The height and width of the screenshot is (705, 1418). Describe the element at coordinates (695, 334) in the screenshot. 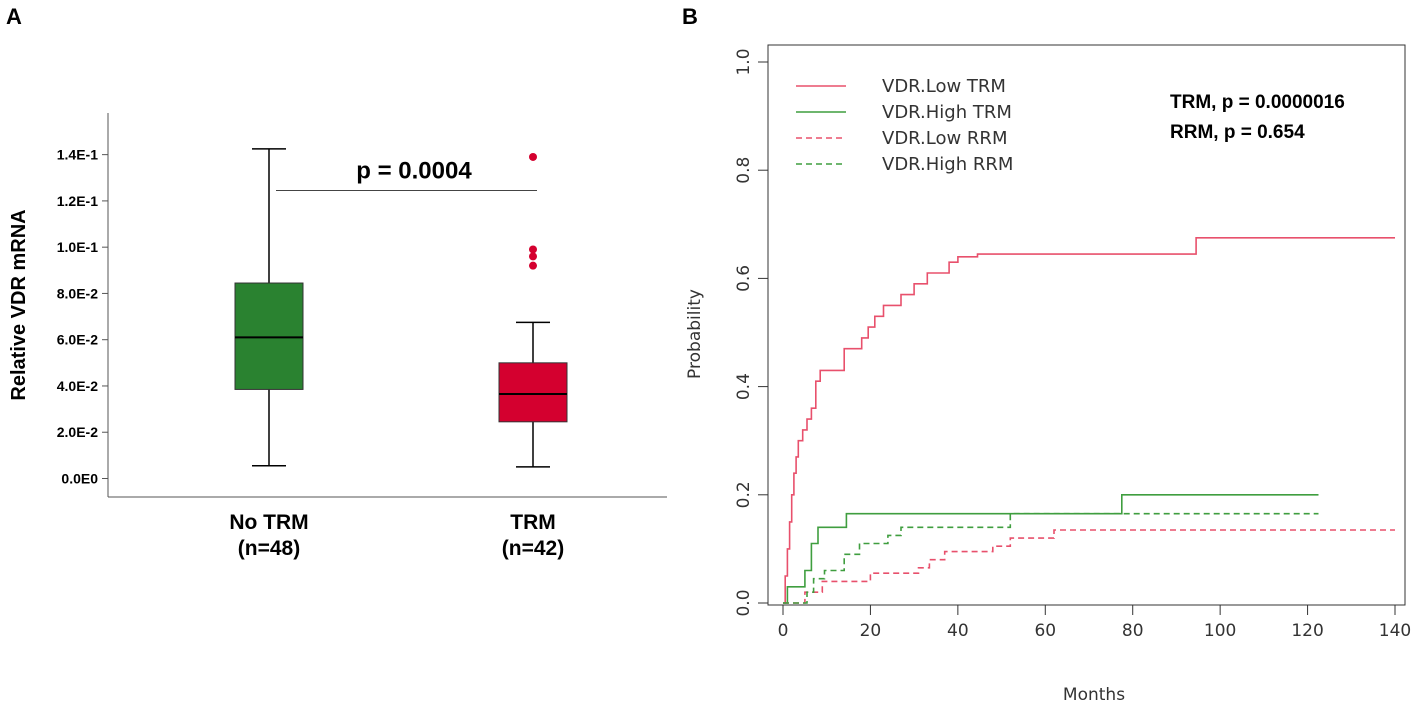

I see `panel-b-y-axis-label: Probability` at that location.